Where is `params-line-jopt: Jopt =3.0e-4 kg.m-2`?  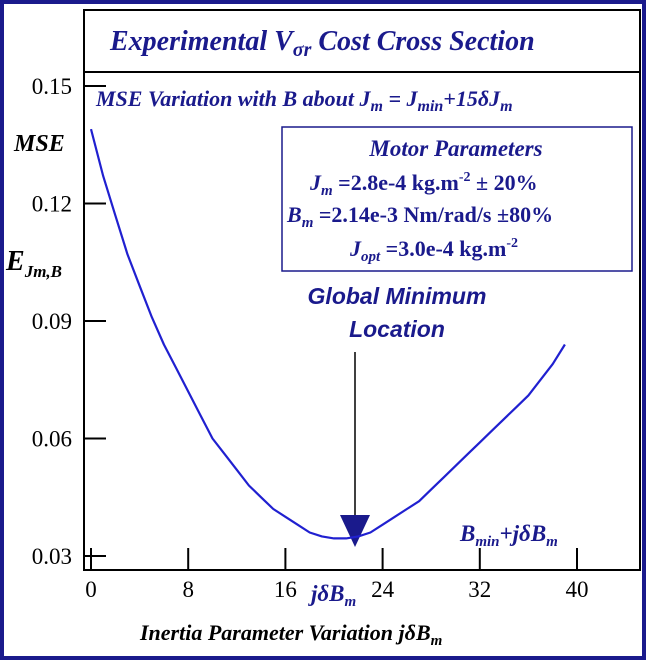
params-line-jopt: Jopt =3.0e-4 kg.m-2 is located at coordinates (433, 250).